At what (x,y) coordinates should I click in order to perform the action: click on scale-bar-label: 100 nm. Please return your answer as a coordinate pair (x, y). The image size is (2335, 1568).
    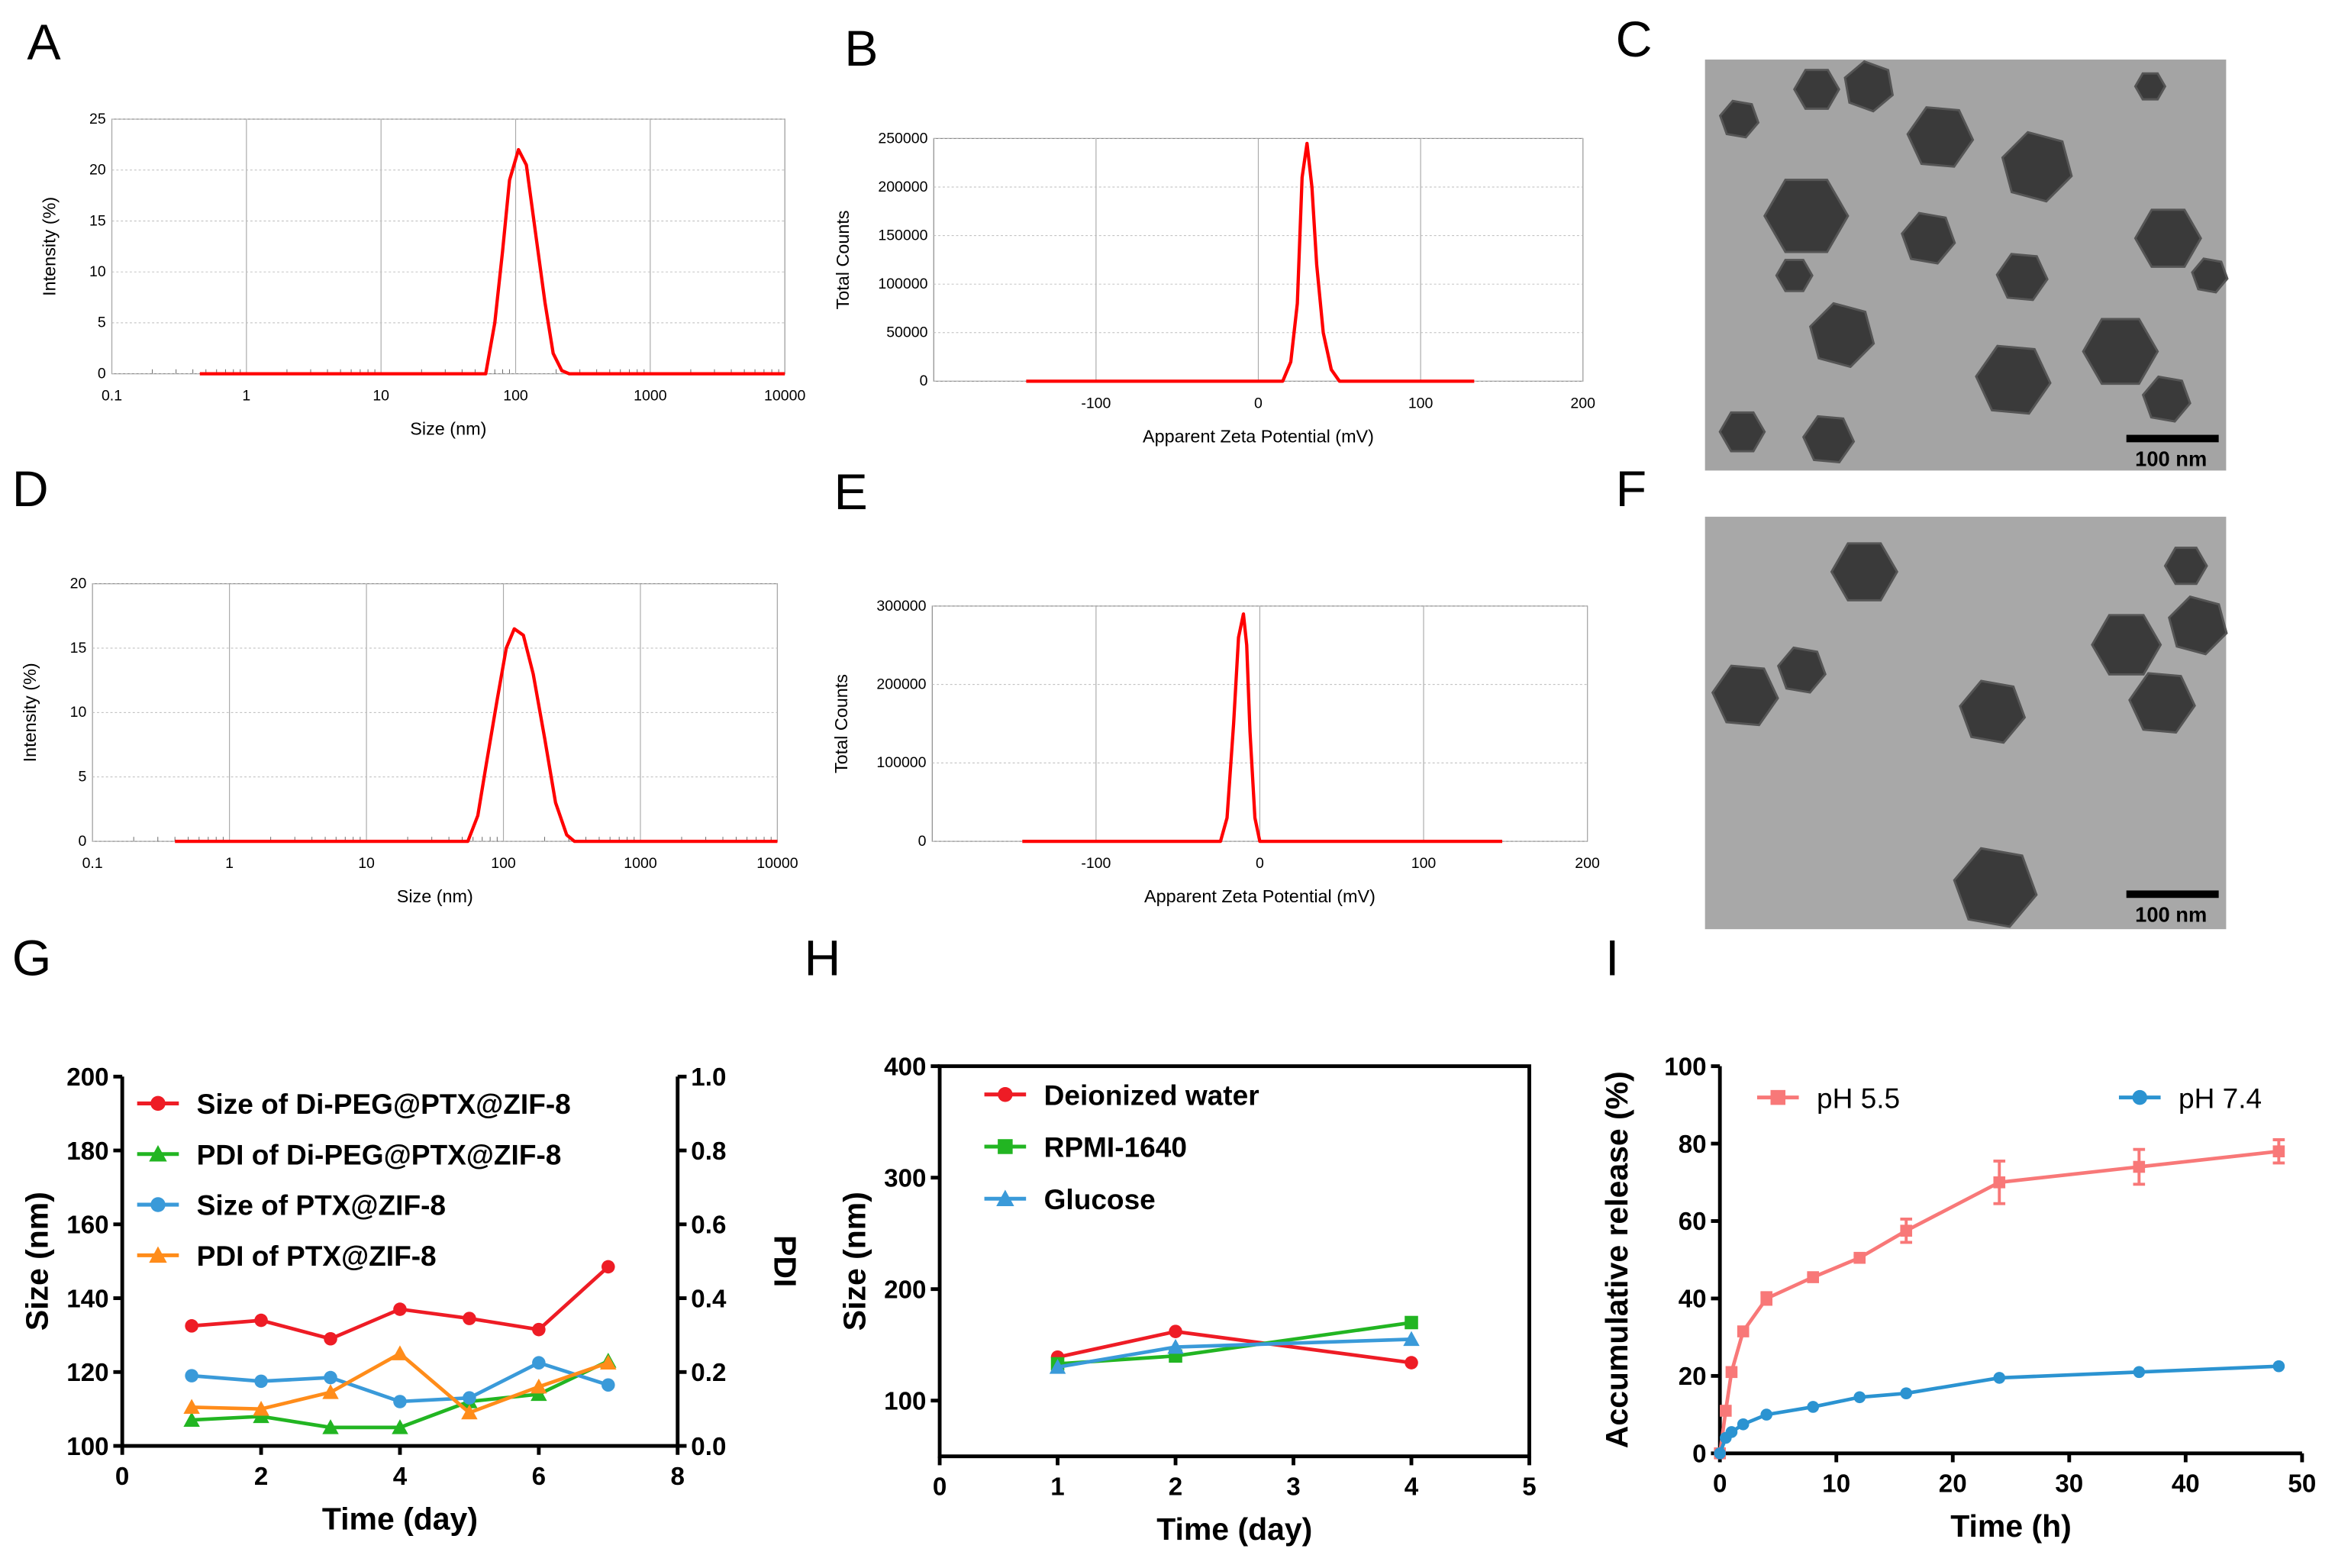
    Looking at the image, I should click on (2171, 914).